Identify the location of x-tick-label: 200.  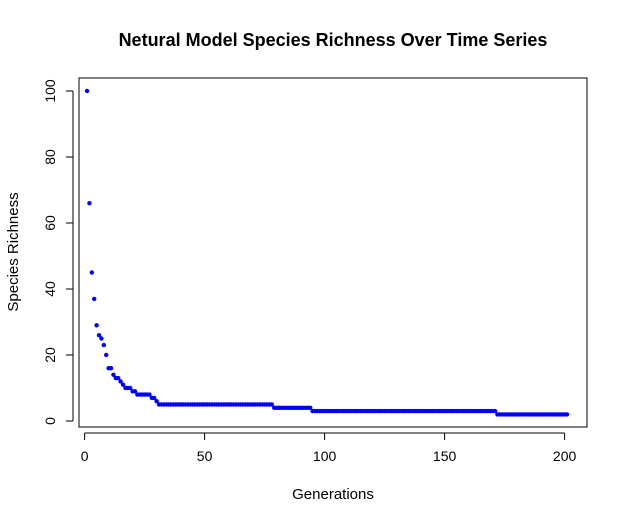
(565, 456).